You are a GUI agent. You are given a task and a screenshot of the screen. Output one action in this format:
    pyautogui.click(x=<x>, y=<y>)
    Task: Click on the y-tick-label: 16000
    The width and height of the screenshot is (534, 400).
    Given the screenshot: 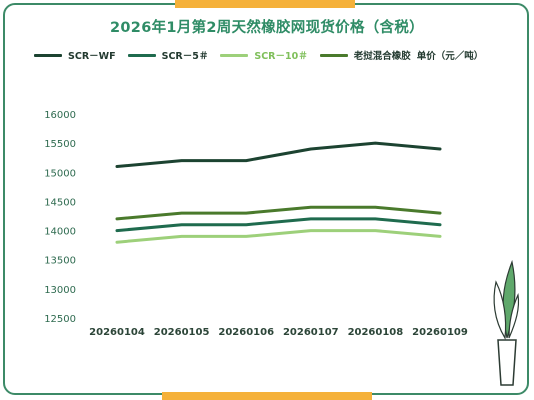 What is the action you would take?
    pyautogui.click(x=60, y=115)
    